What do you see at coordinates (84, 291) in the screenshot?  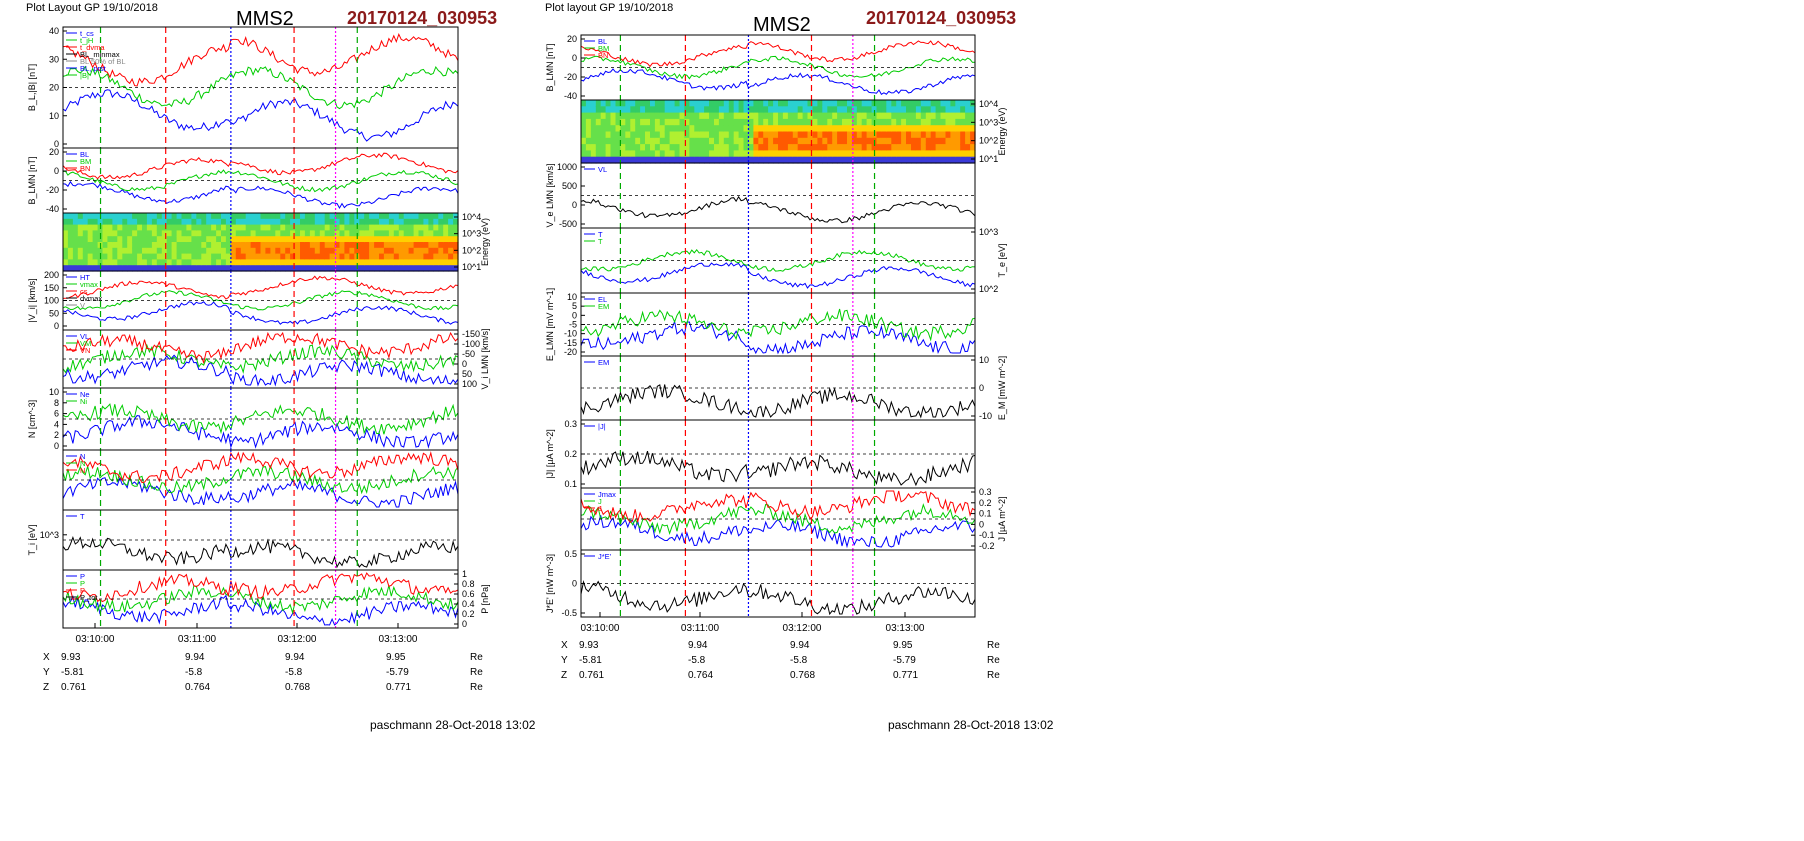 I see `legend-label: cs` at bounding box center [84, 291].